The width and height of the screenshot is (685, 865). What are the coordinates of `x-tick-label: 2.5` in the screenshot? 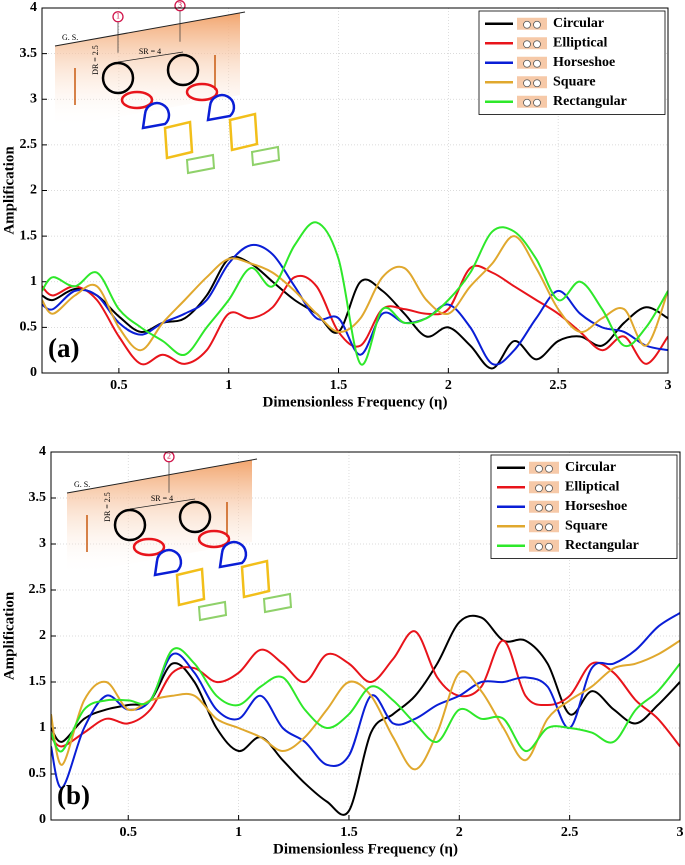 It's located at (558, 385).